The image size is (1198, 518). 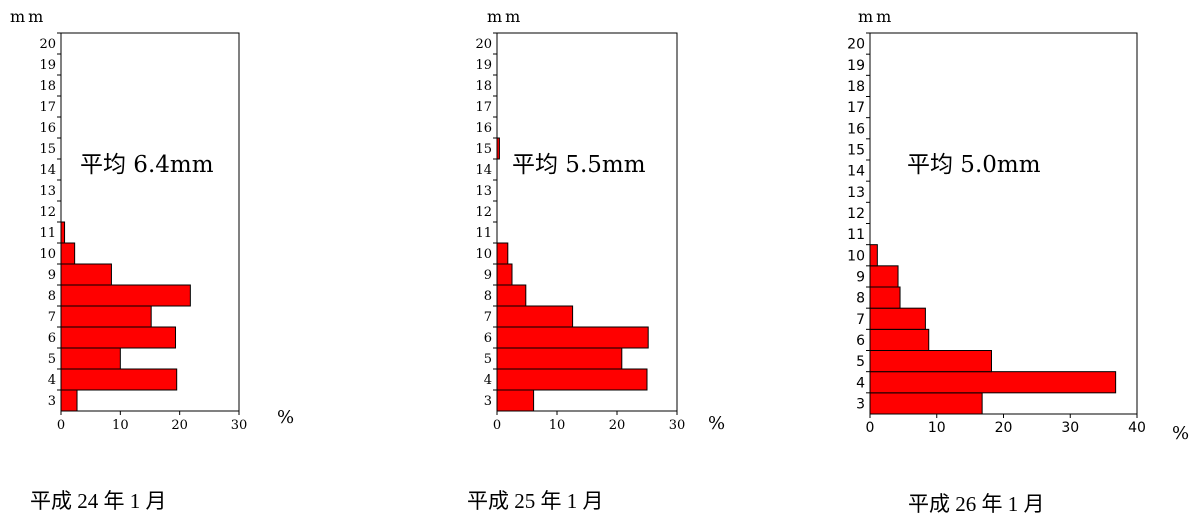 I want to click on chart-2-ytick-label-15: 15, so click(x=483, y=149).